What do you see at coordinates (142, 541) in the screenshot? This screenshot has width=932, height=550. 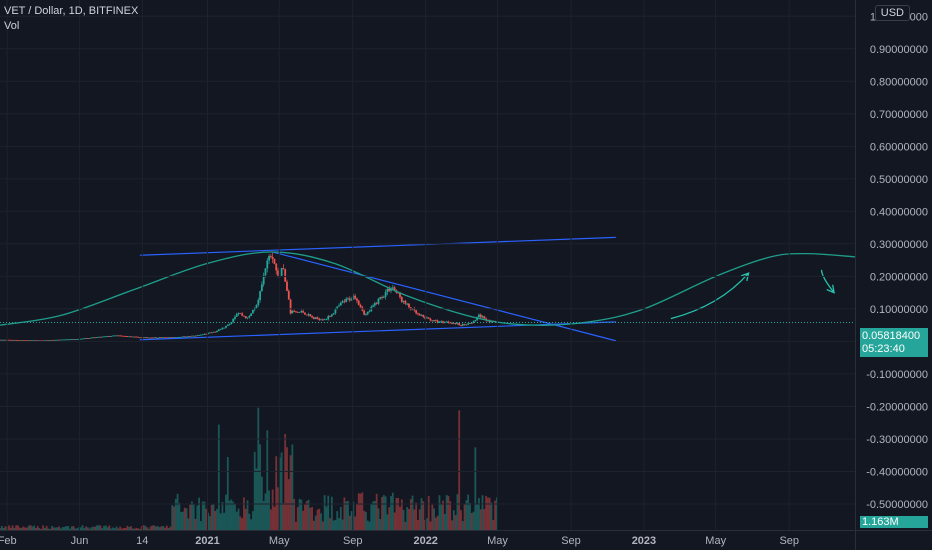 I see `x-tick-label: 14` at bounding box center [142, 541].